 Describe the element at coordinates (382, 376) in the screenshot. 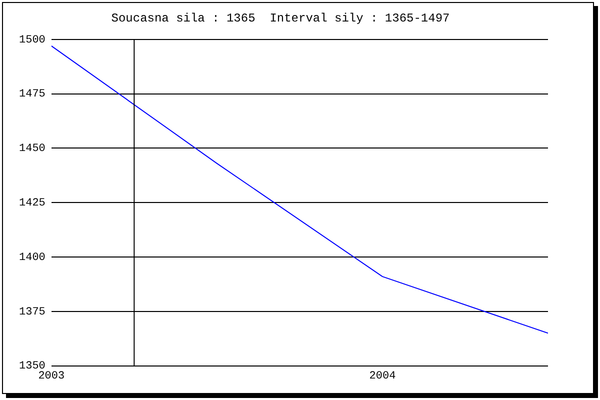

I see `x-tick-label: 2004` at that location.